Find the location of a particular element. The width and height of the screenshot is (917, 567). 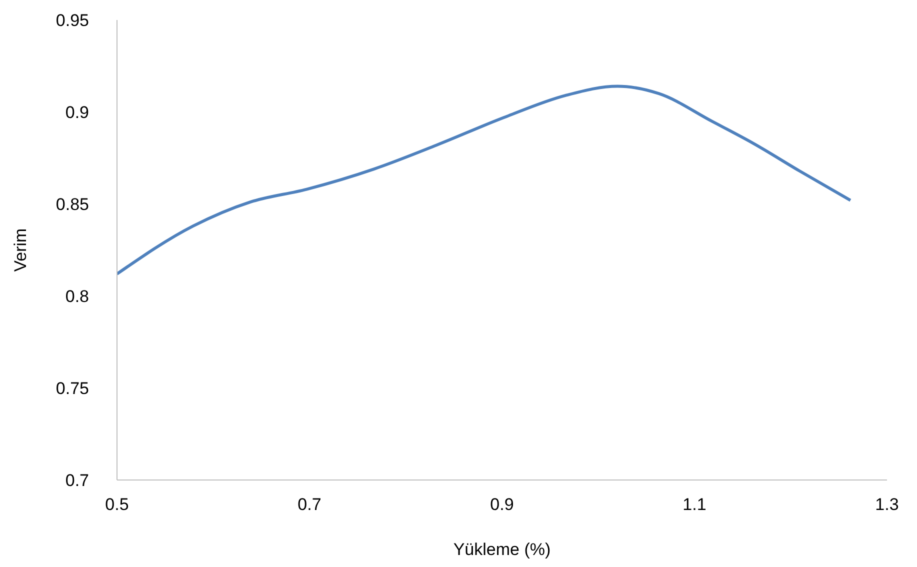

y-tick-label: 0.9 is located at coordinates (77, 112).